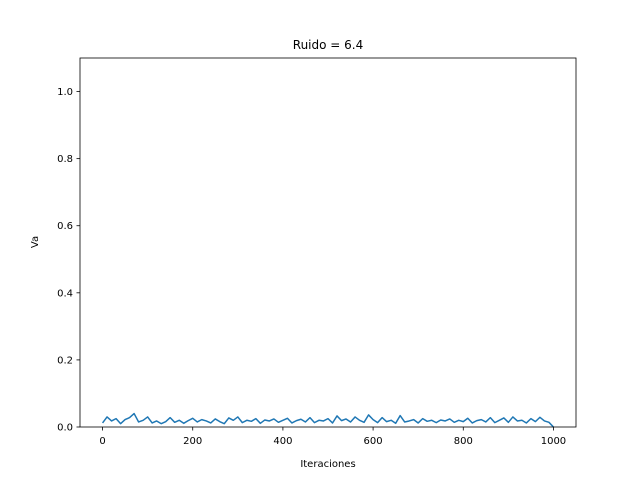  What do you see at coordinates (65, 159) in the screenshot?
I see `y-tick-label: 0.8` at bounding box center [65, 159].